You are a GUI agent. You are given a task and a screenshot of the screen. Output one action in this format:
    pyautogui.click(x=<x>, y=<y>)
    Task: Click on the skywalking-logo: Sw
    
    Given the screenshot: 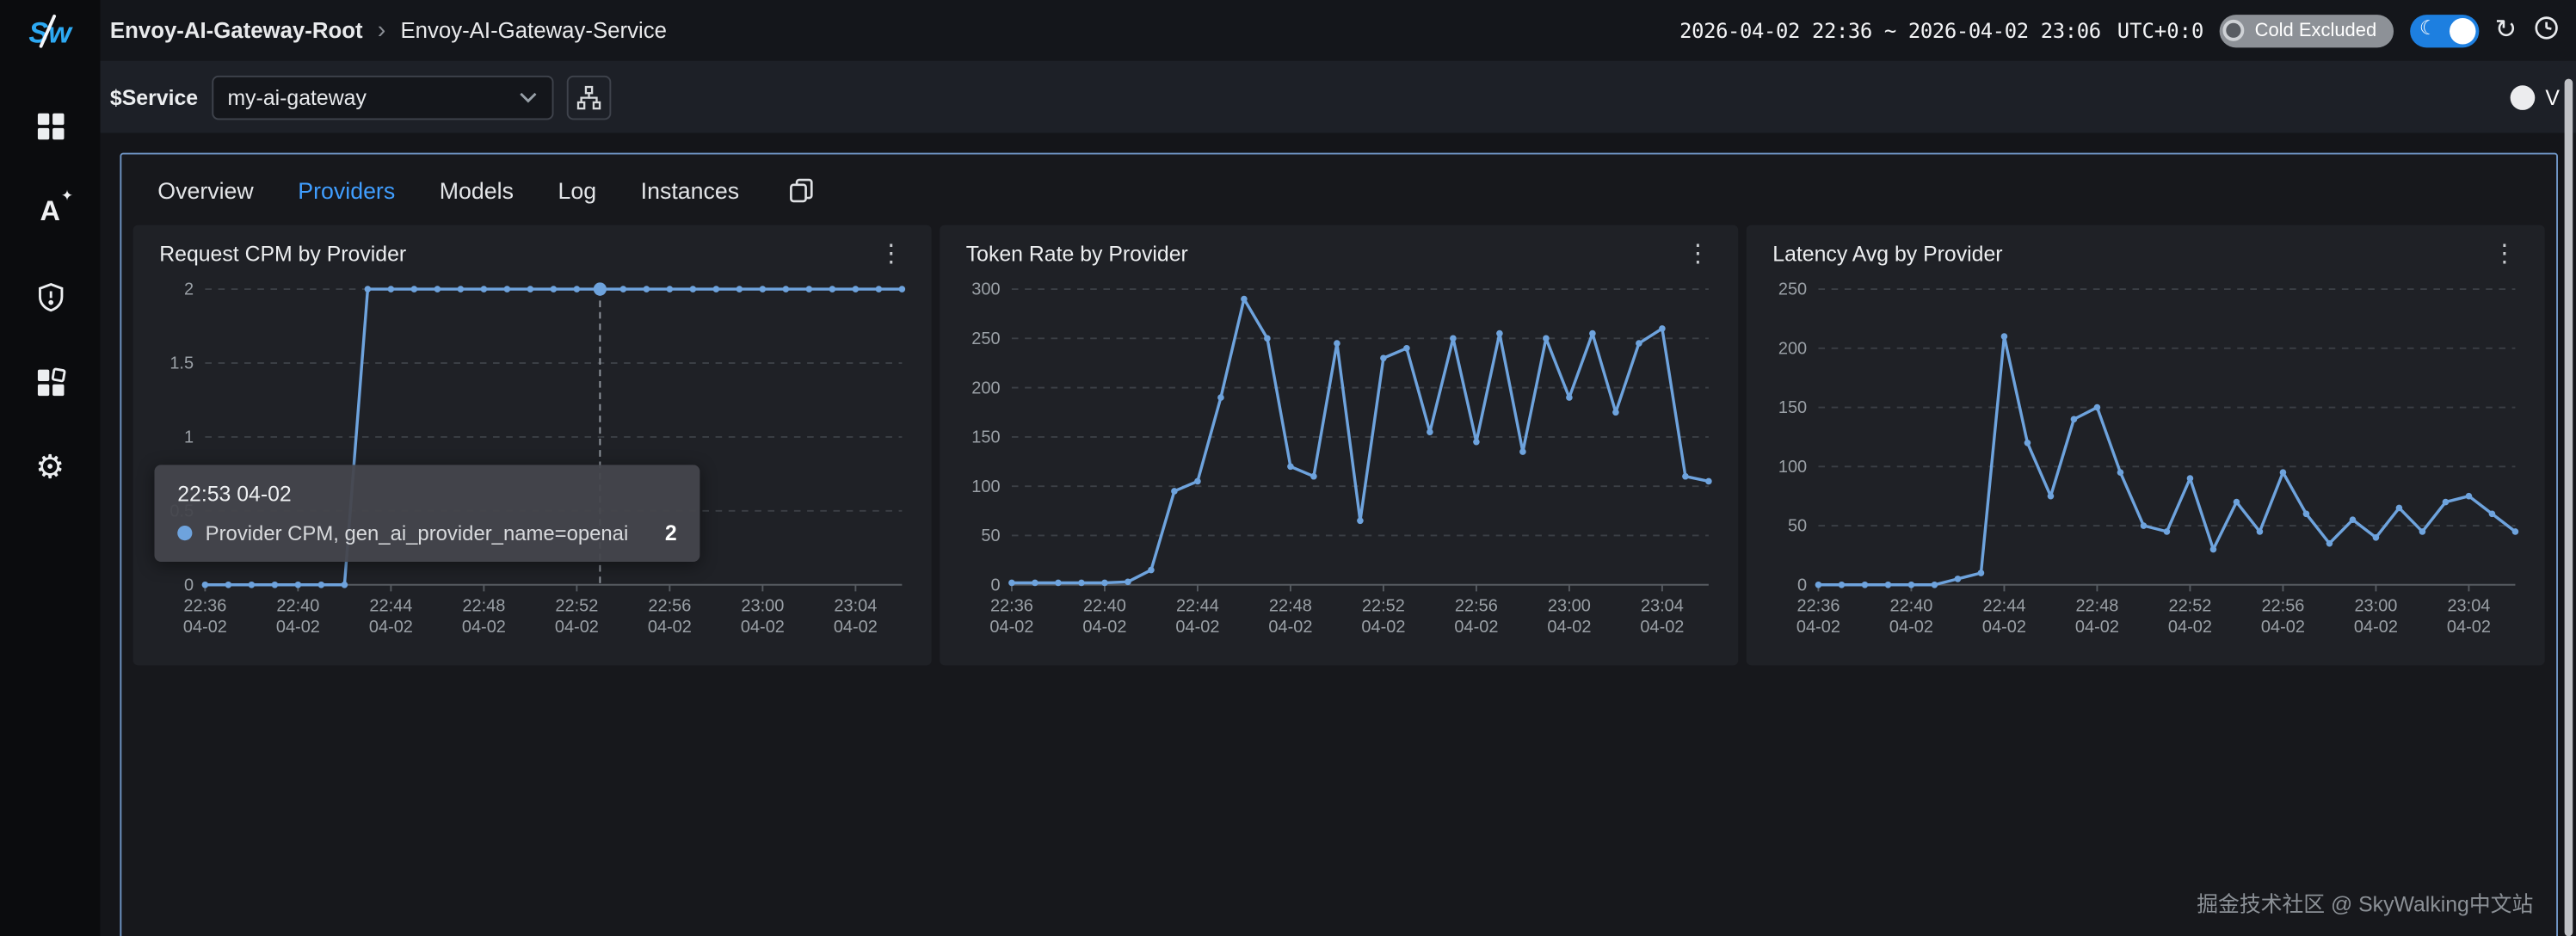 What is the action you would take?
    pyautogui.click(x=49, y=32)
    